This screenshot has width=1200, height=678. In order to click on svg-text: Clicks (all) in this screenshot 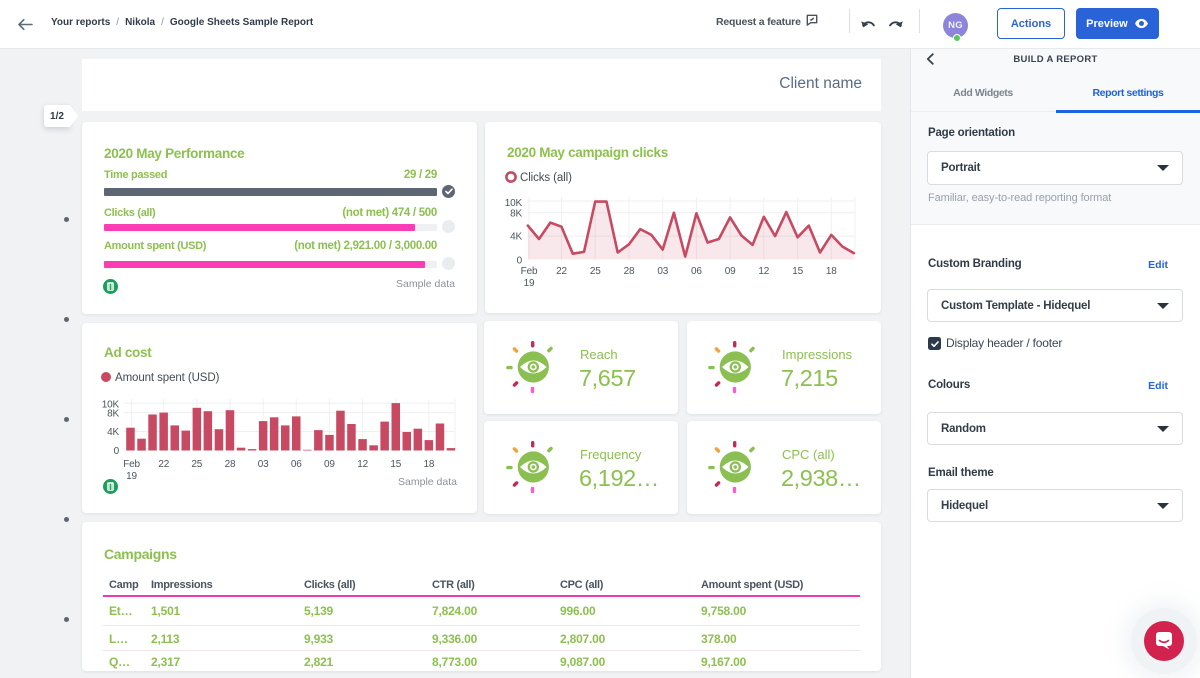, I will do `click(546, 178)`.